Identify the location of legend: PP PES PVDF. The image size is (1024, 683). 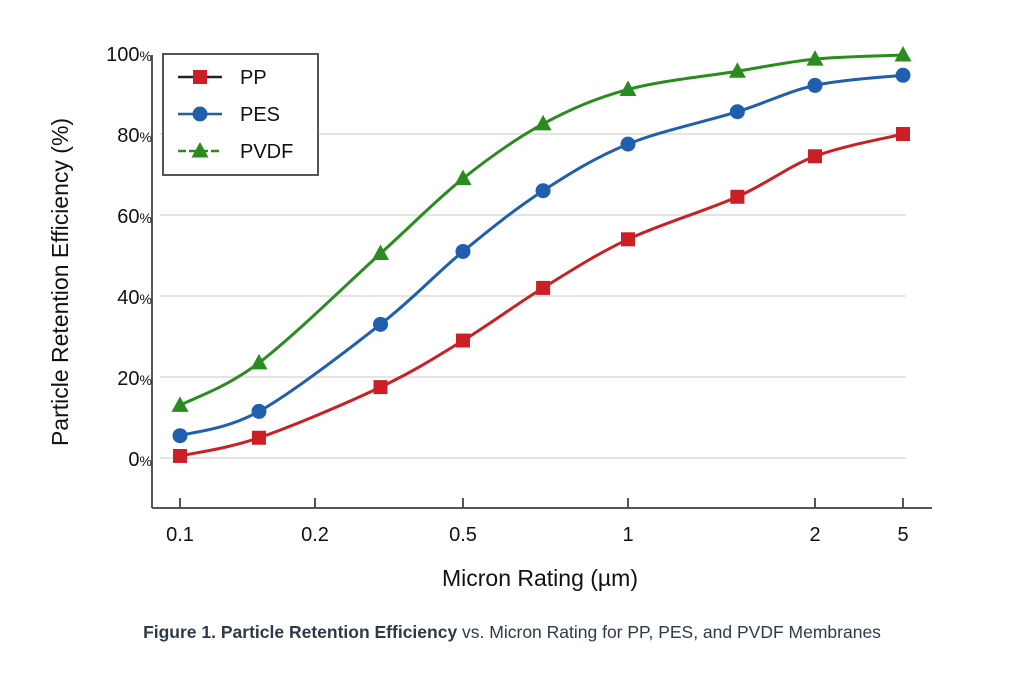
(240, 114).